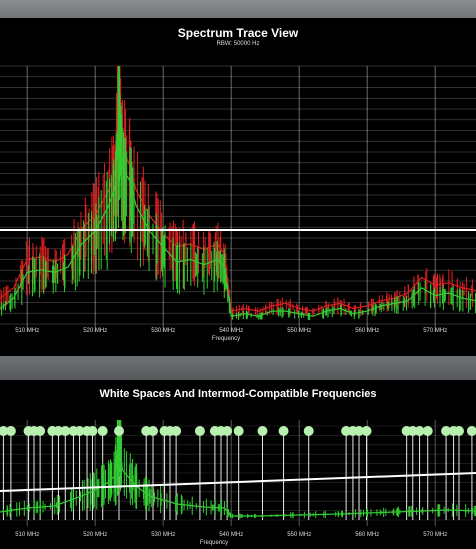 Image resolution: width=476 pixels, height=549 pixels. What do you see at coordinates (238, 11) in the screenshot?
I see `window-frame-top` at bounding box center [238, 11].